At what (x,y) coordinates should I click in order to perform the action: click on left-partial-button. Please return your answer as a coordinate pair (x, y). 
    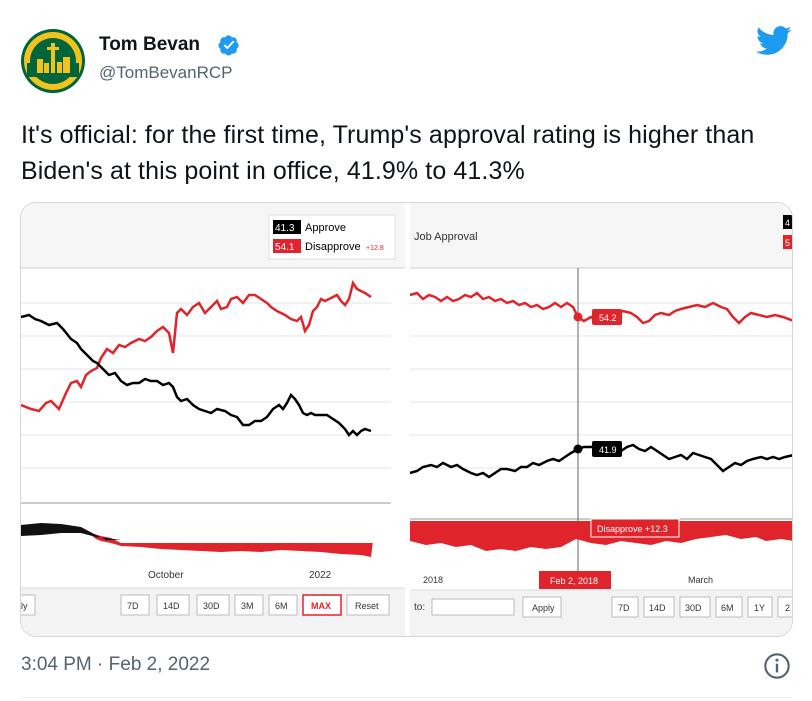
    Looking at the image, I should click on (28, 605).